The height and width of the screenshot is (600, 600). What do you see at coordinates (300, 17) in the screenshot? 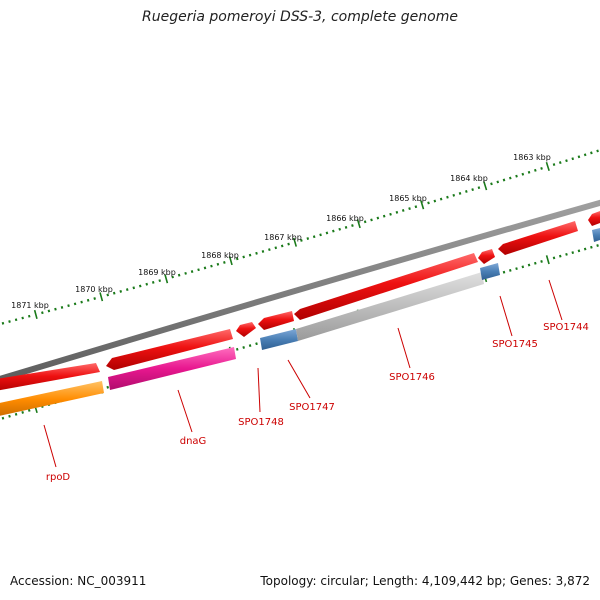
I see `page-title: Ruegeria pomeroyi DSS-3, complete genome` at bounding box center [300, 17].